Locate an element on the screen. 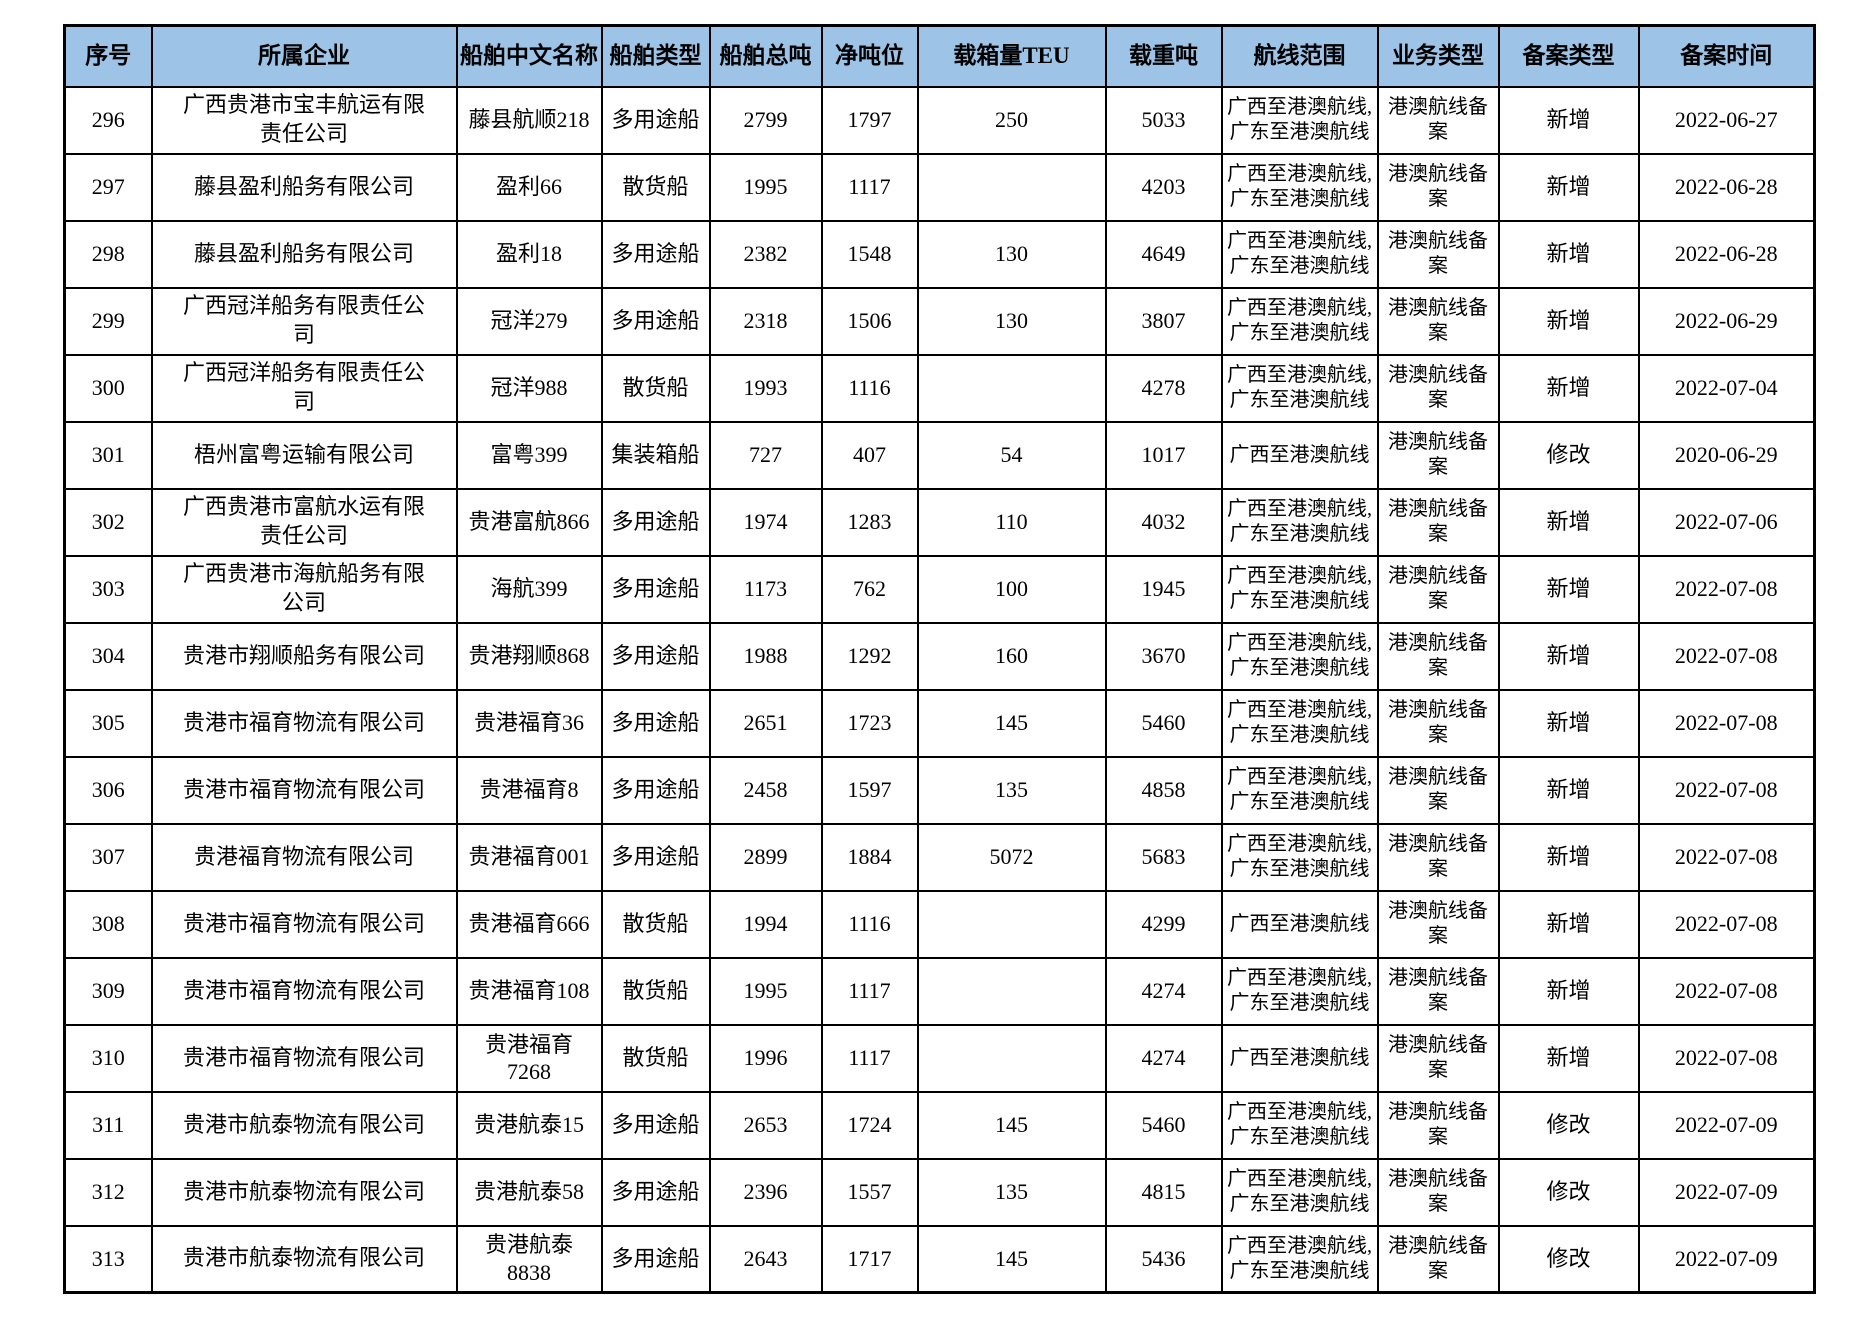 The image size is (1871, 1323). cell-company: 广西冠洋船务有限责任公 司 is located at coordinates (304, 321).